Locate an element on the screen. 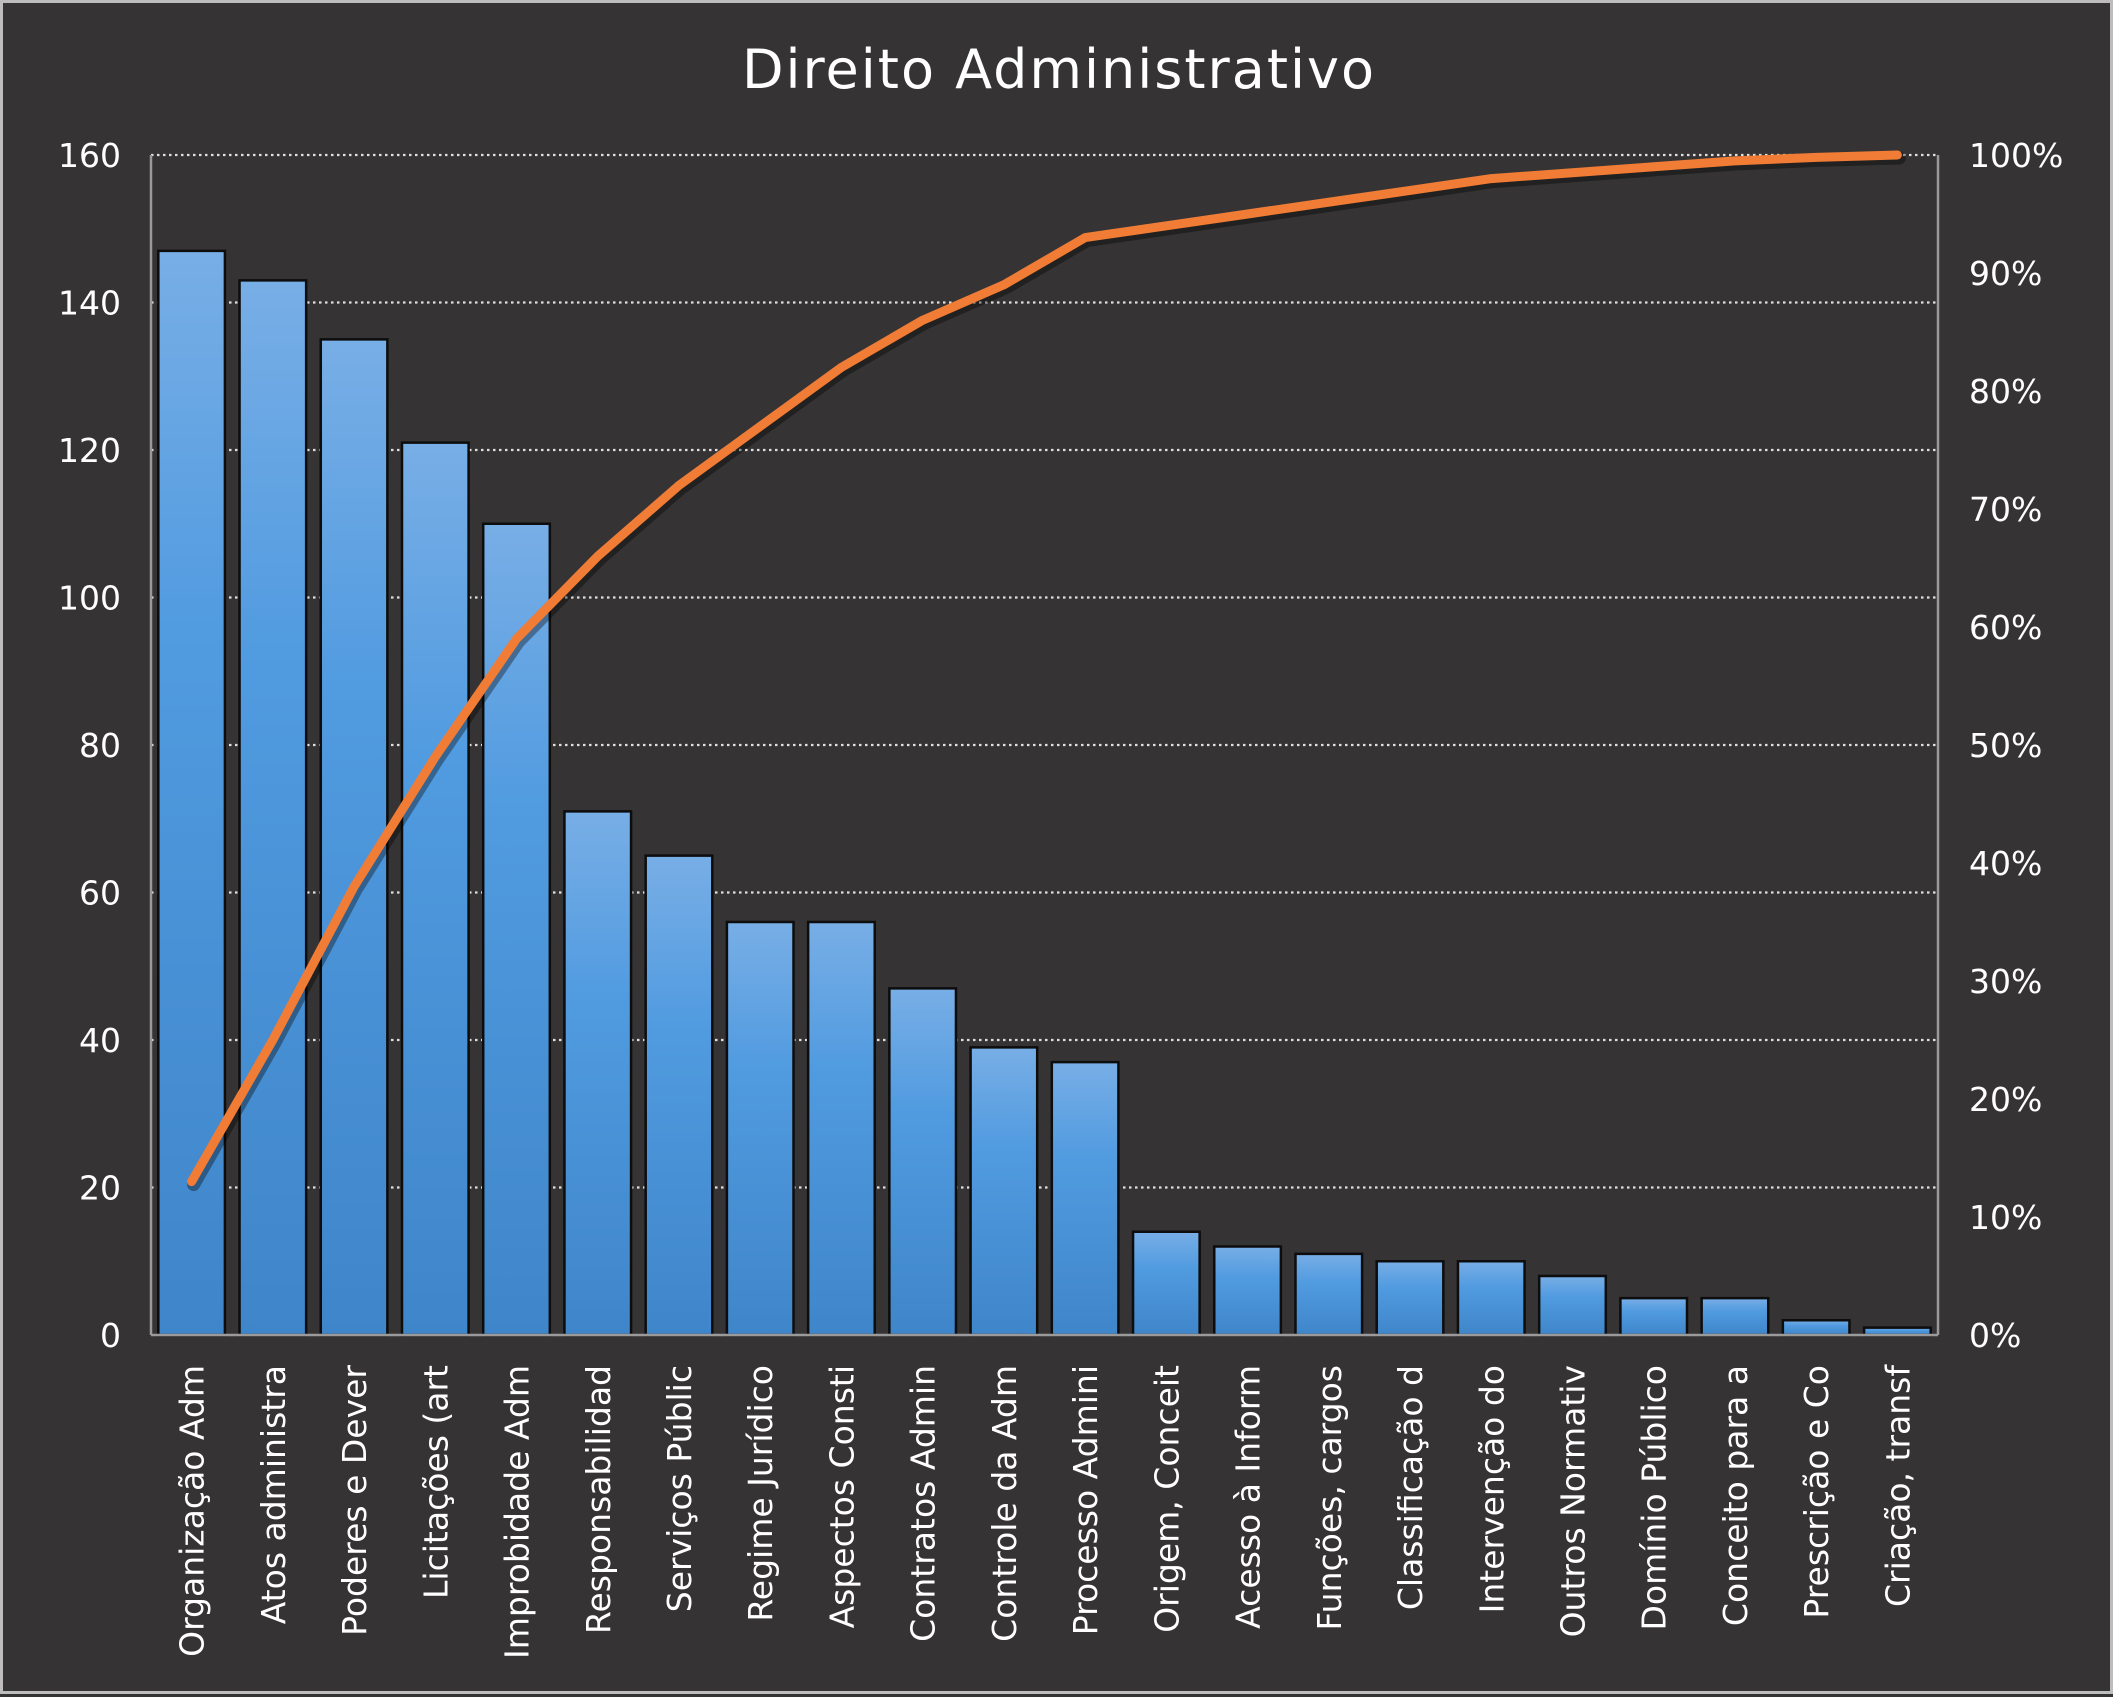  category-label: Funções, cargos is located at coordinates (1329, 1498).